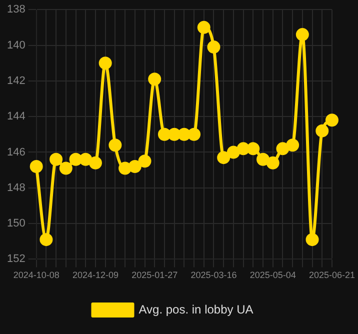  I want to click on y-tick-label: 152, so click(16, 259).